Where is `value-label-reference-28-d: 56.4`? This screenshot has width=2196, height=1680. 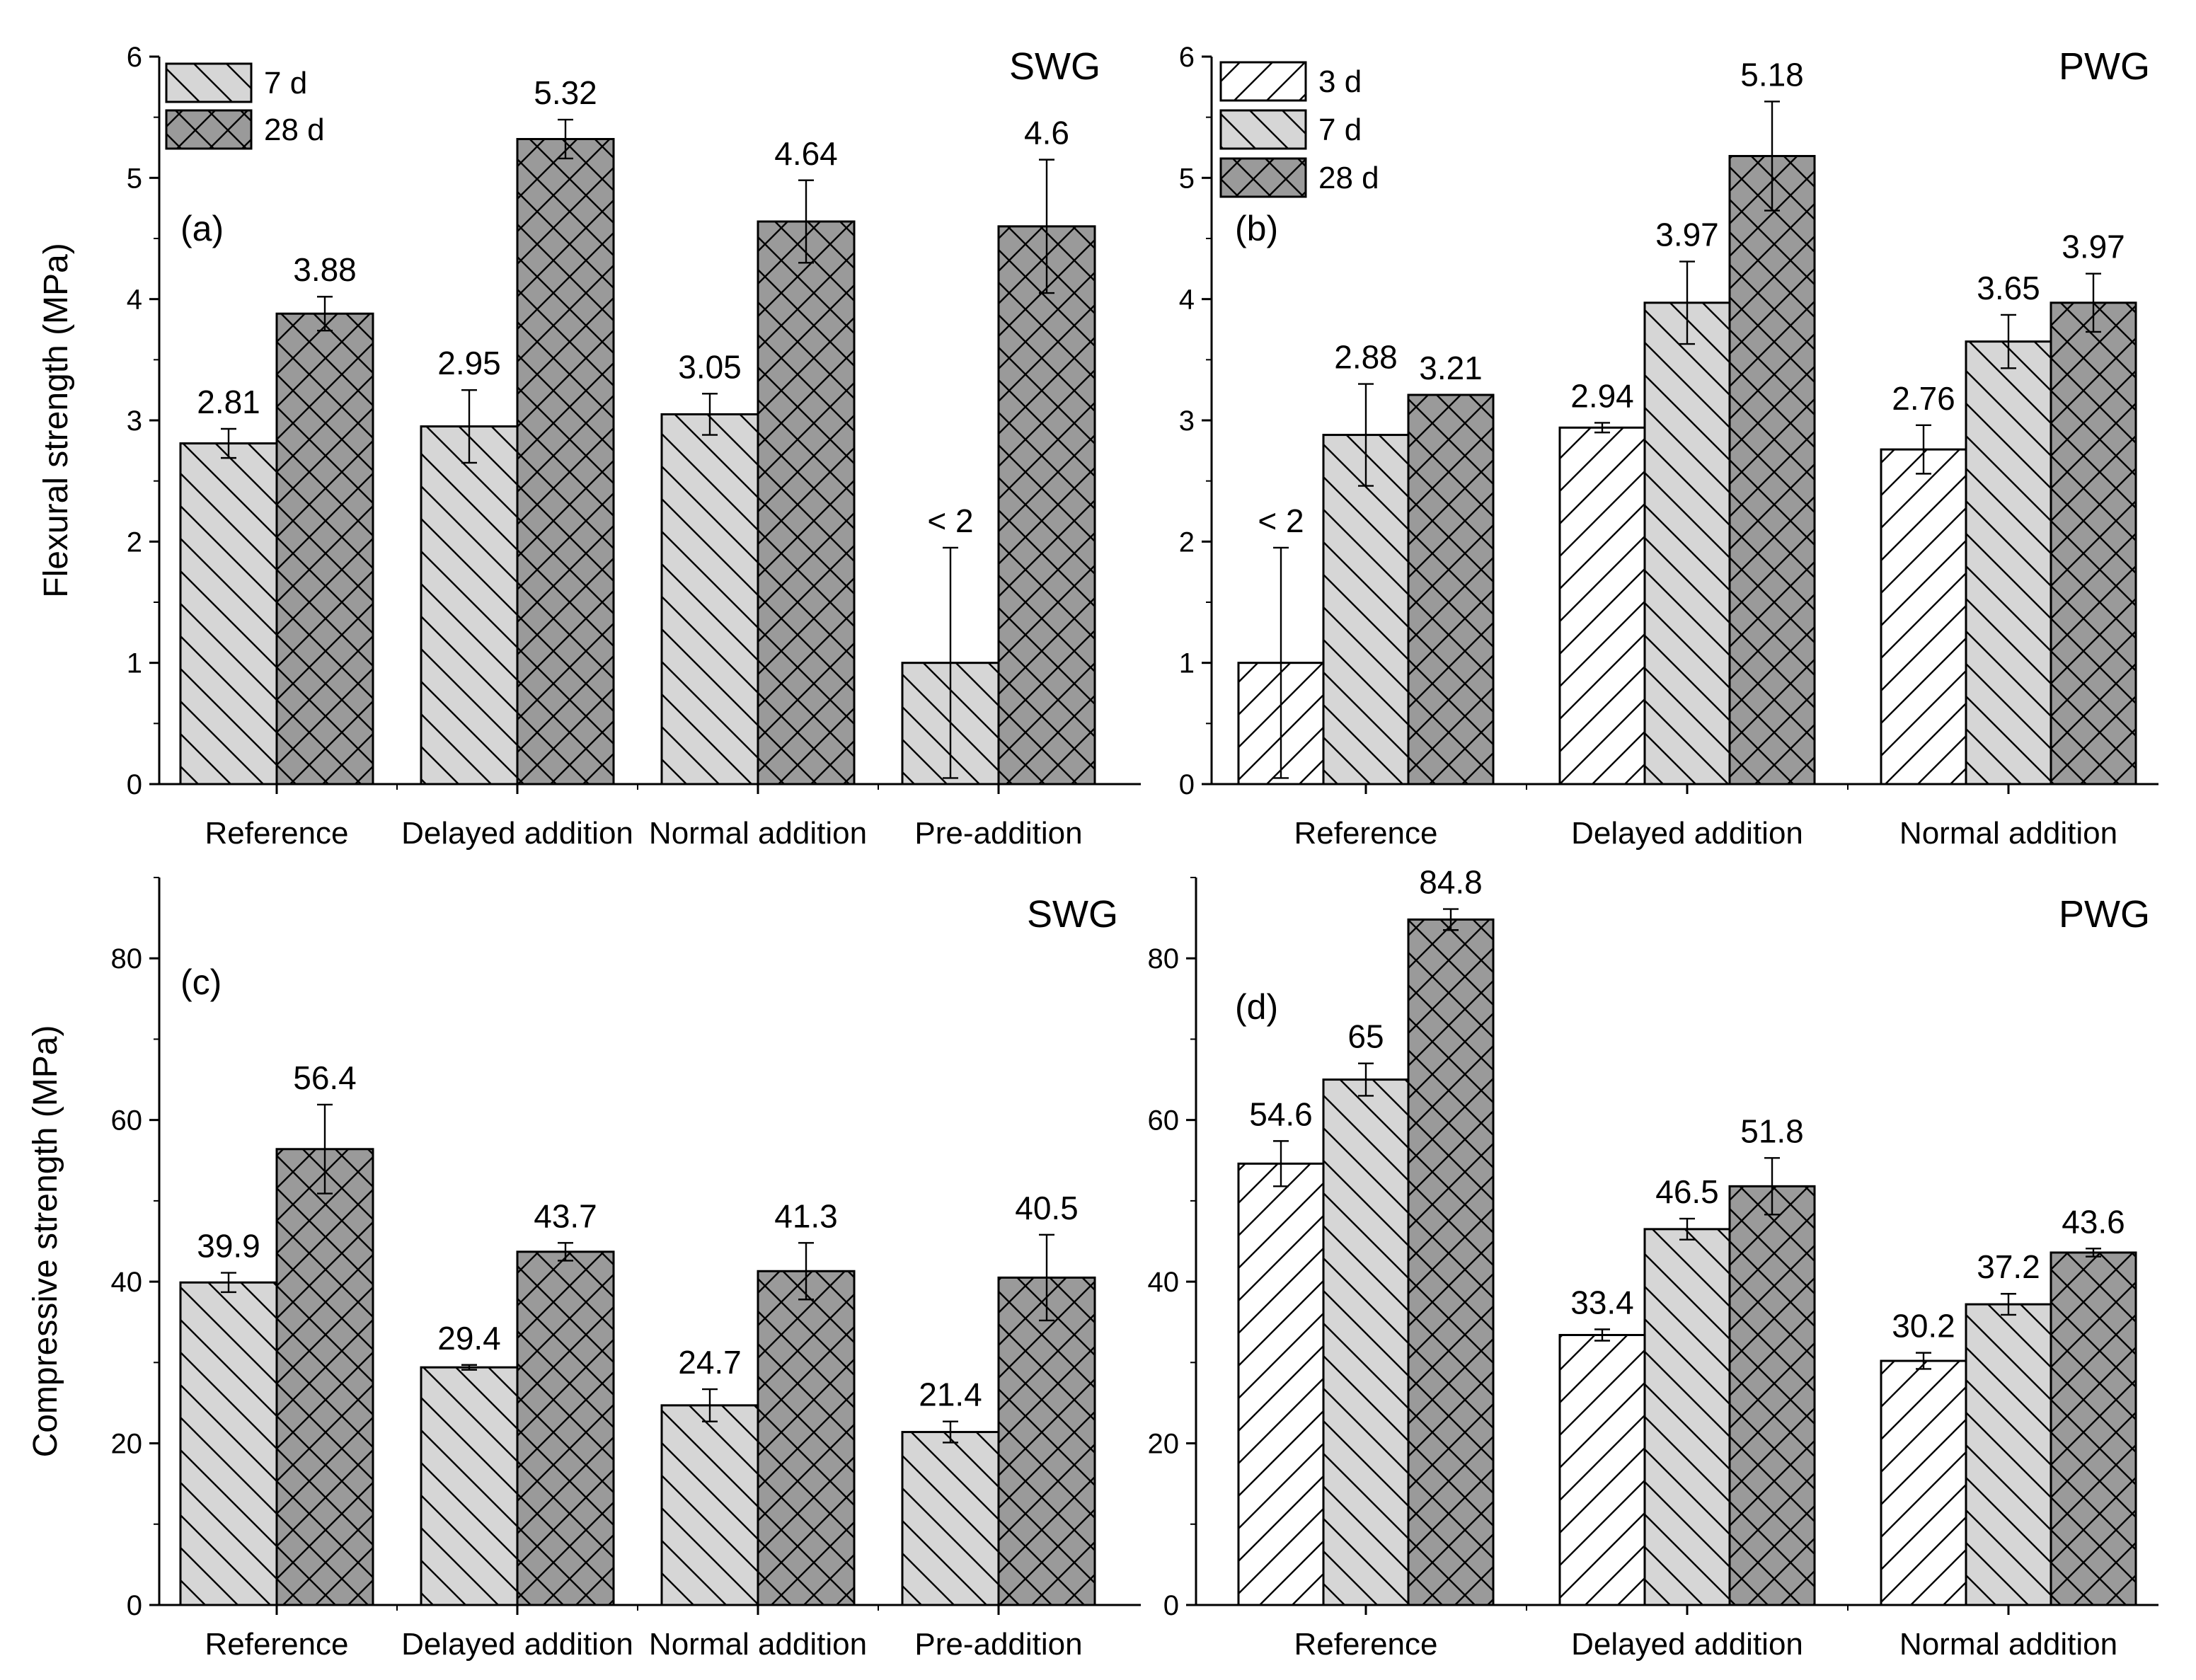
value-label-reference-28-d: 56.4 is located at coordinates (325, 1077).